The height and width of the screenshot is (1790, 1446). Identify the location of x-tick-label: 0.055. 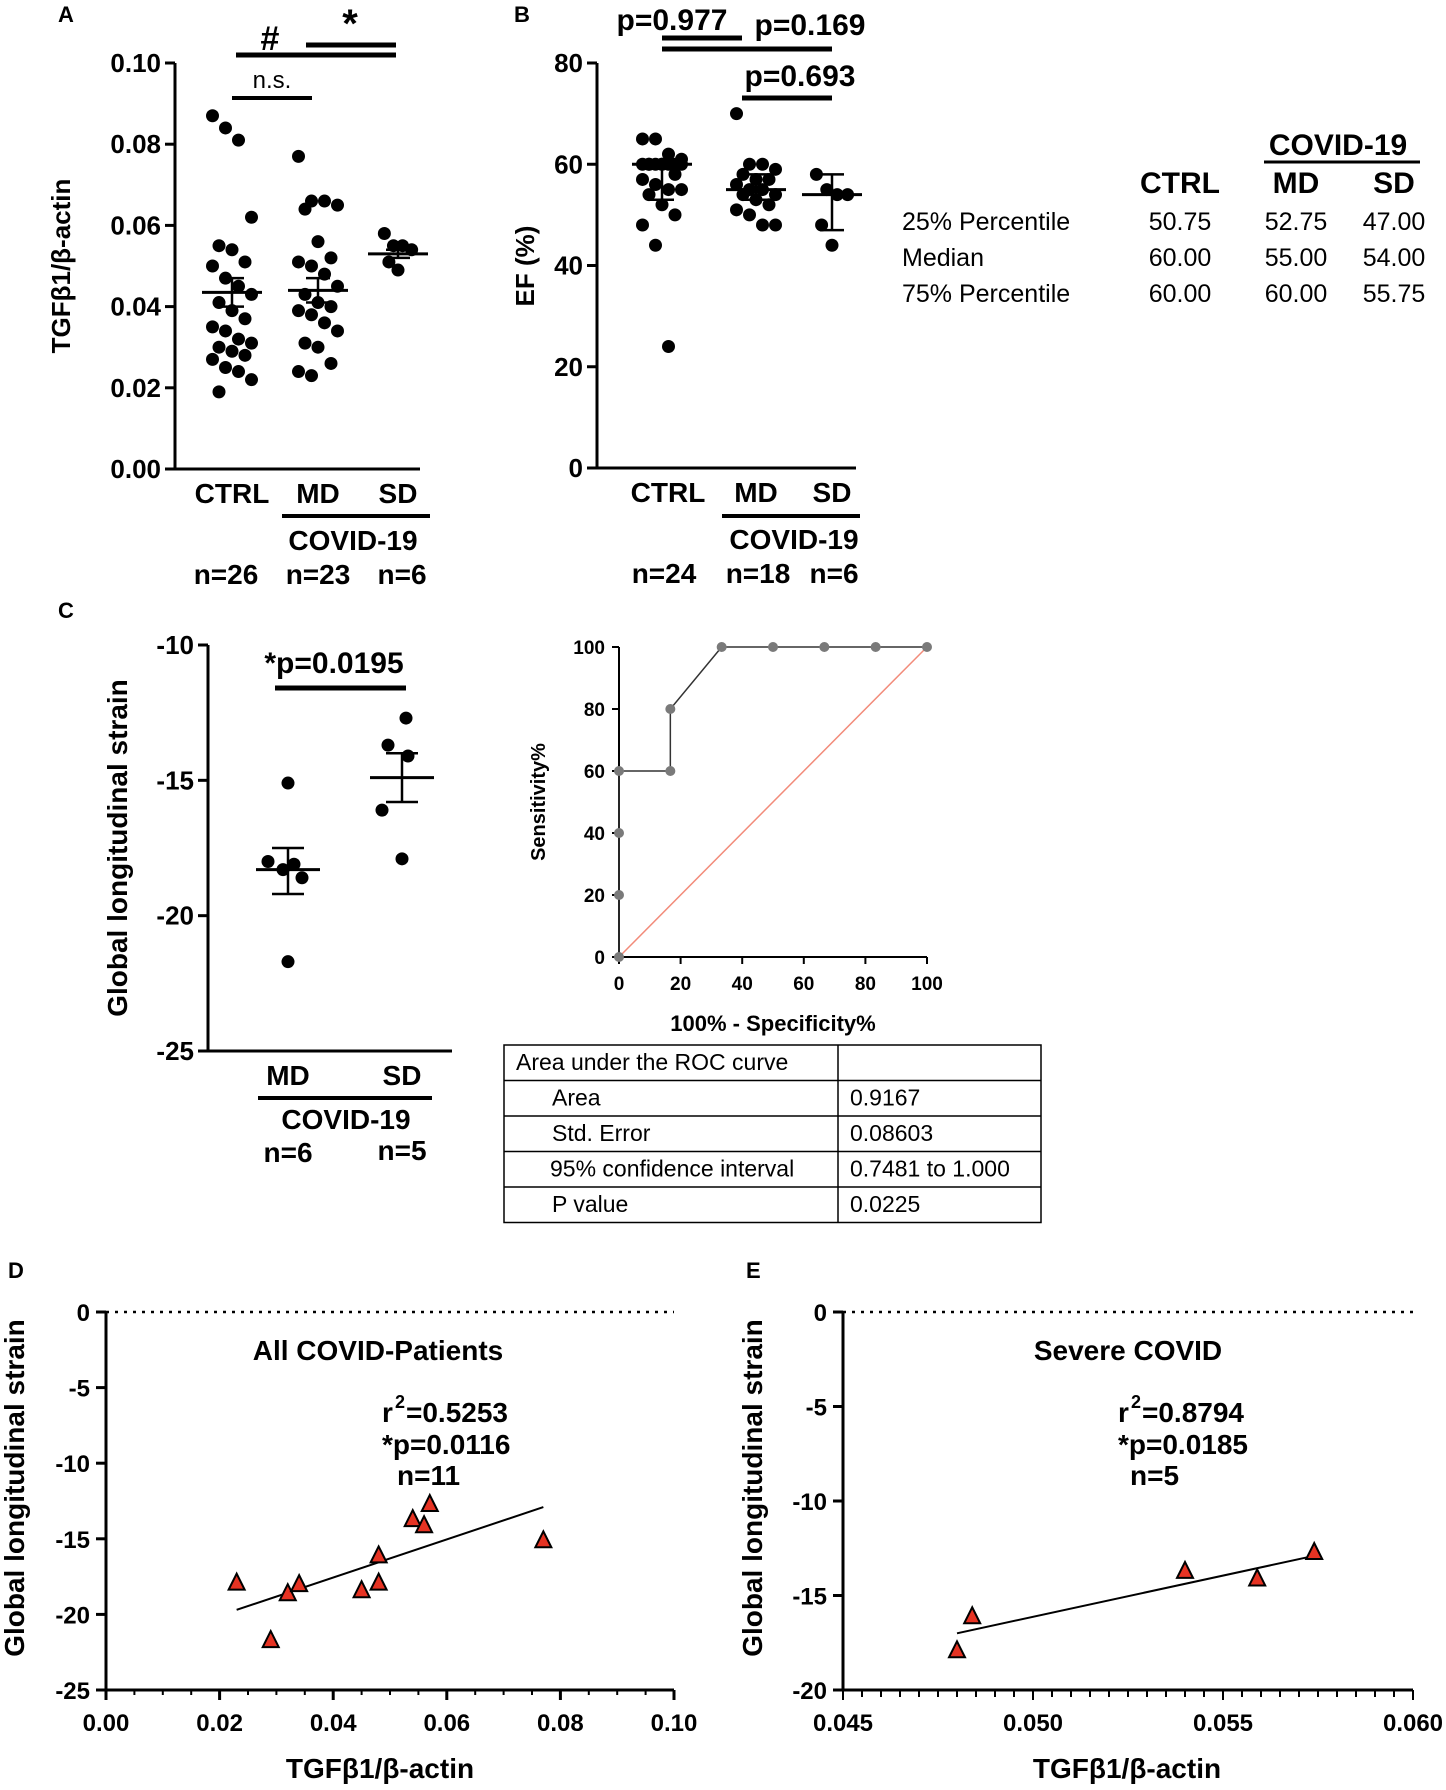
(1223, 1723).